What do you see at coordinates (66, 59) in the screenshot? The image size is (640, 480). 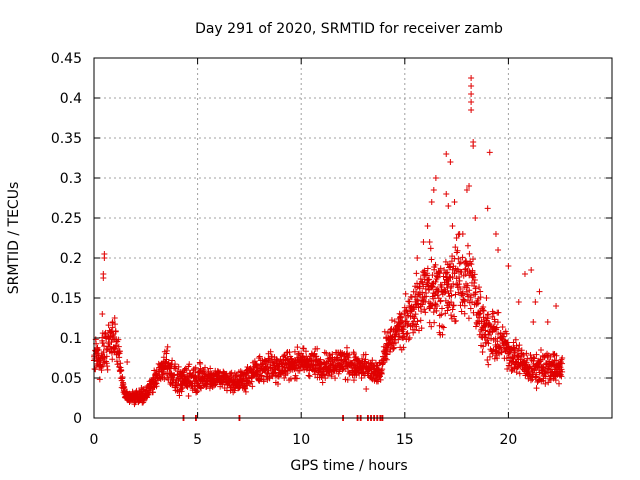 I see `y-tick-label: 0.45` at bounding box center [66, 59].